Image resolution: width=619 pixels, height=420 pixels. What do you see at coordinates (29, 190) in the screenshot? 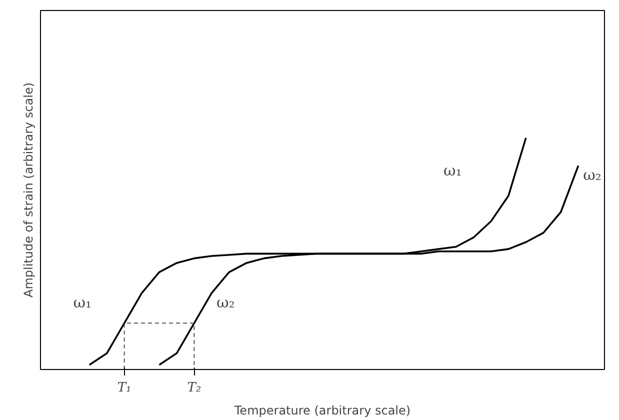
I see `y-axis-title: Amplitude of strain (arbitrary scale)` at bounding box center [29, 190].